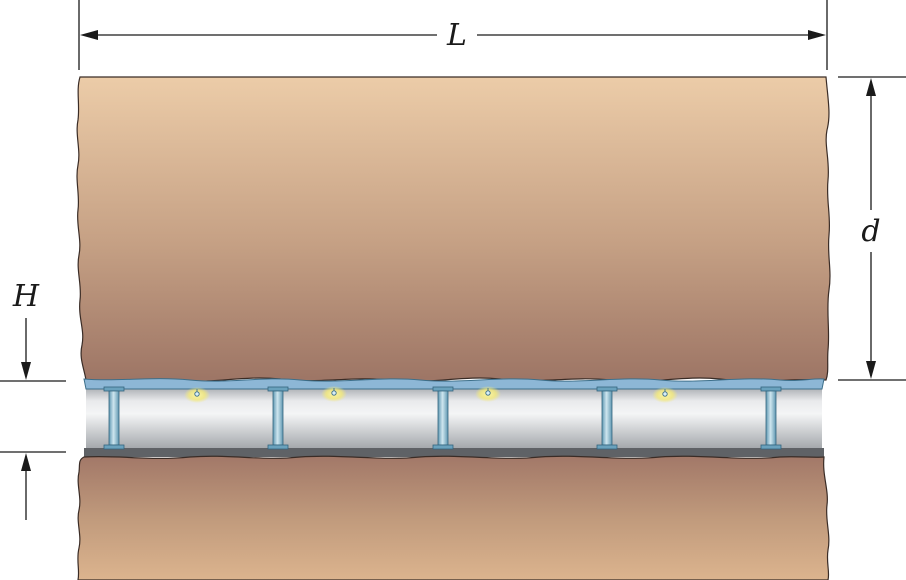  What do you see at coordinates (456, 35) in the screenshot?
I see `length-label: L` at bounding box center [456, 35].